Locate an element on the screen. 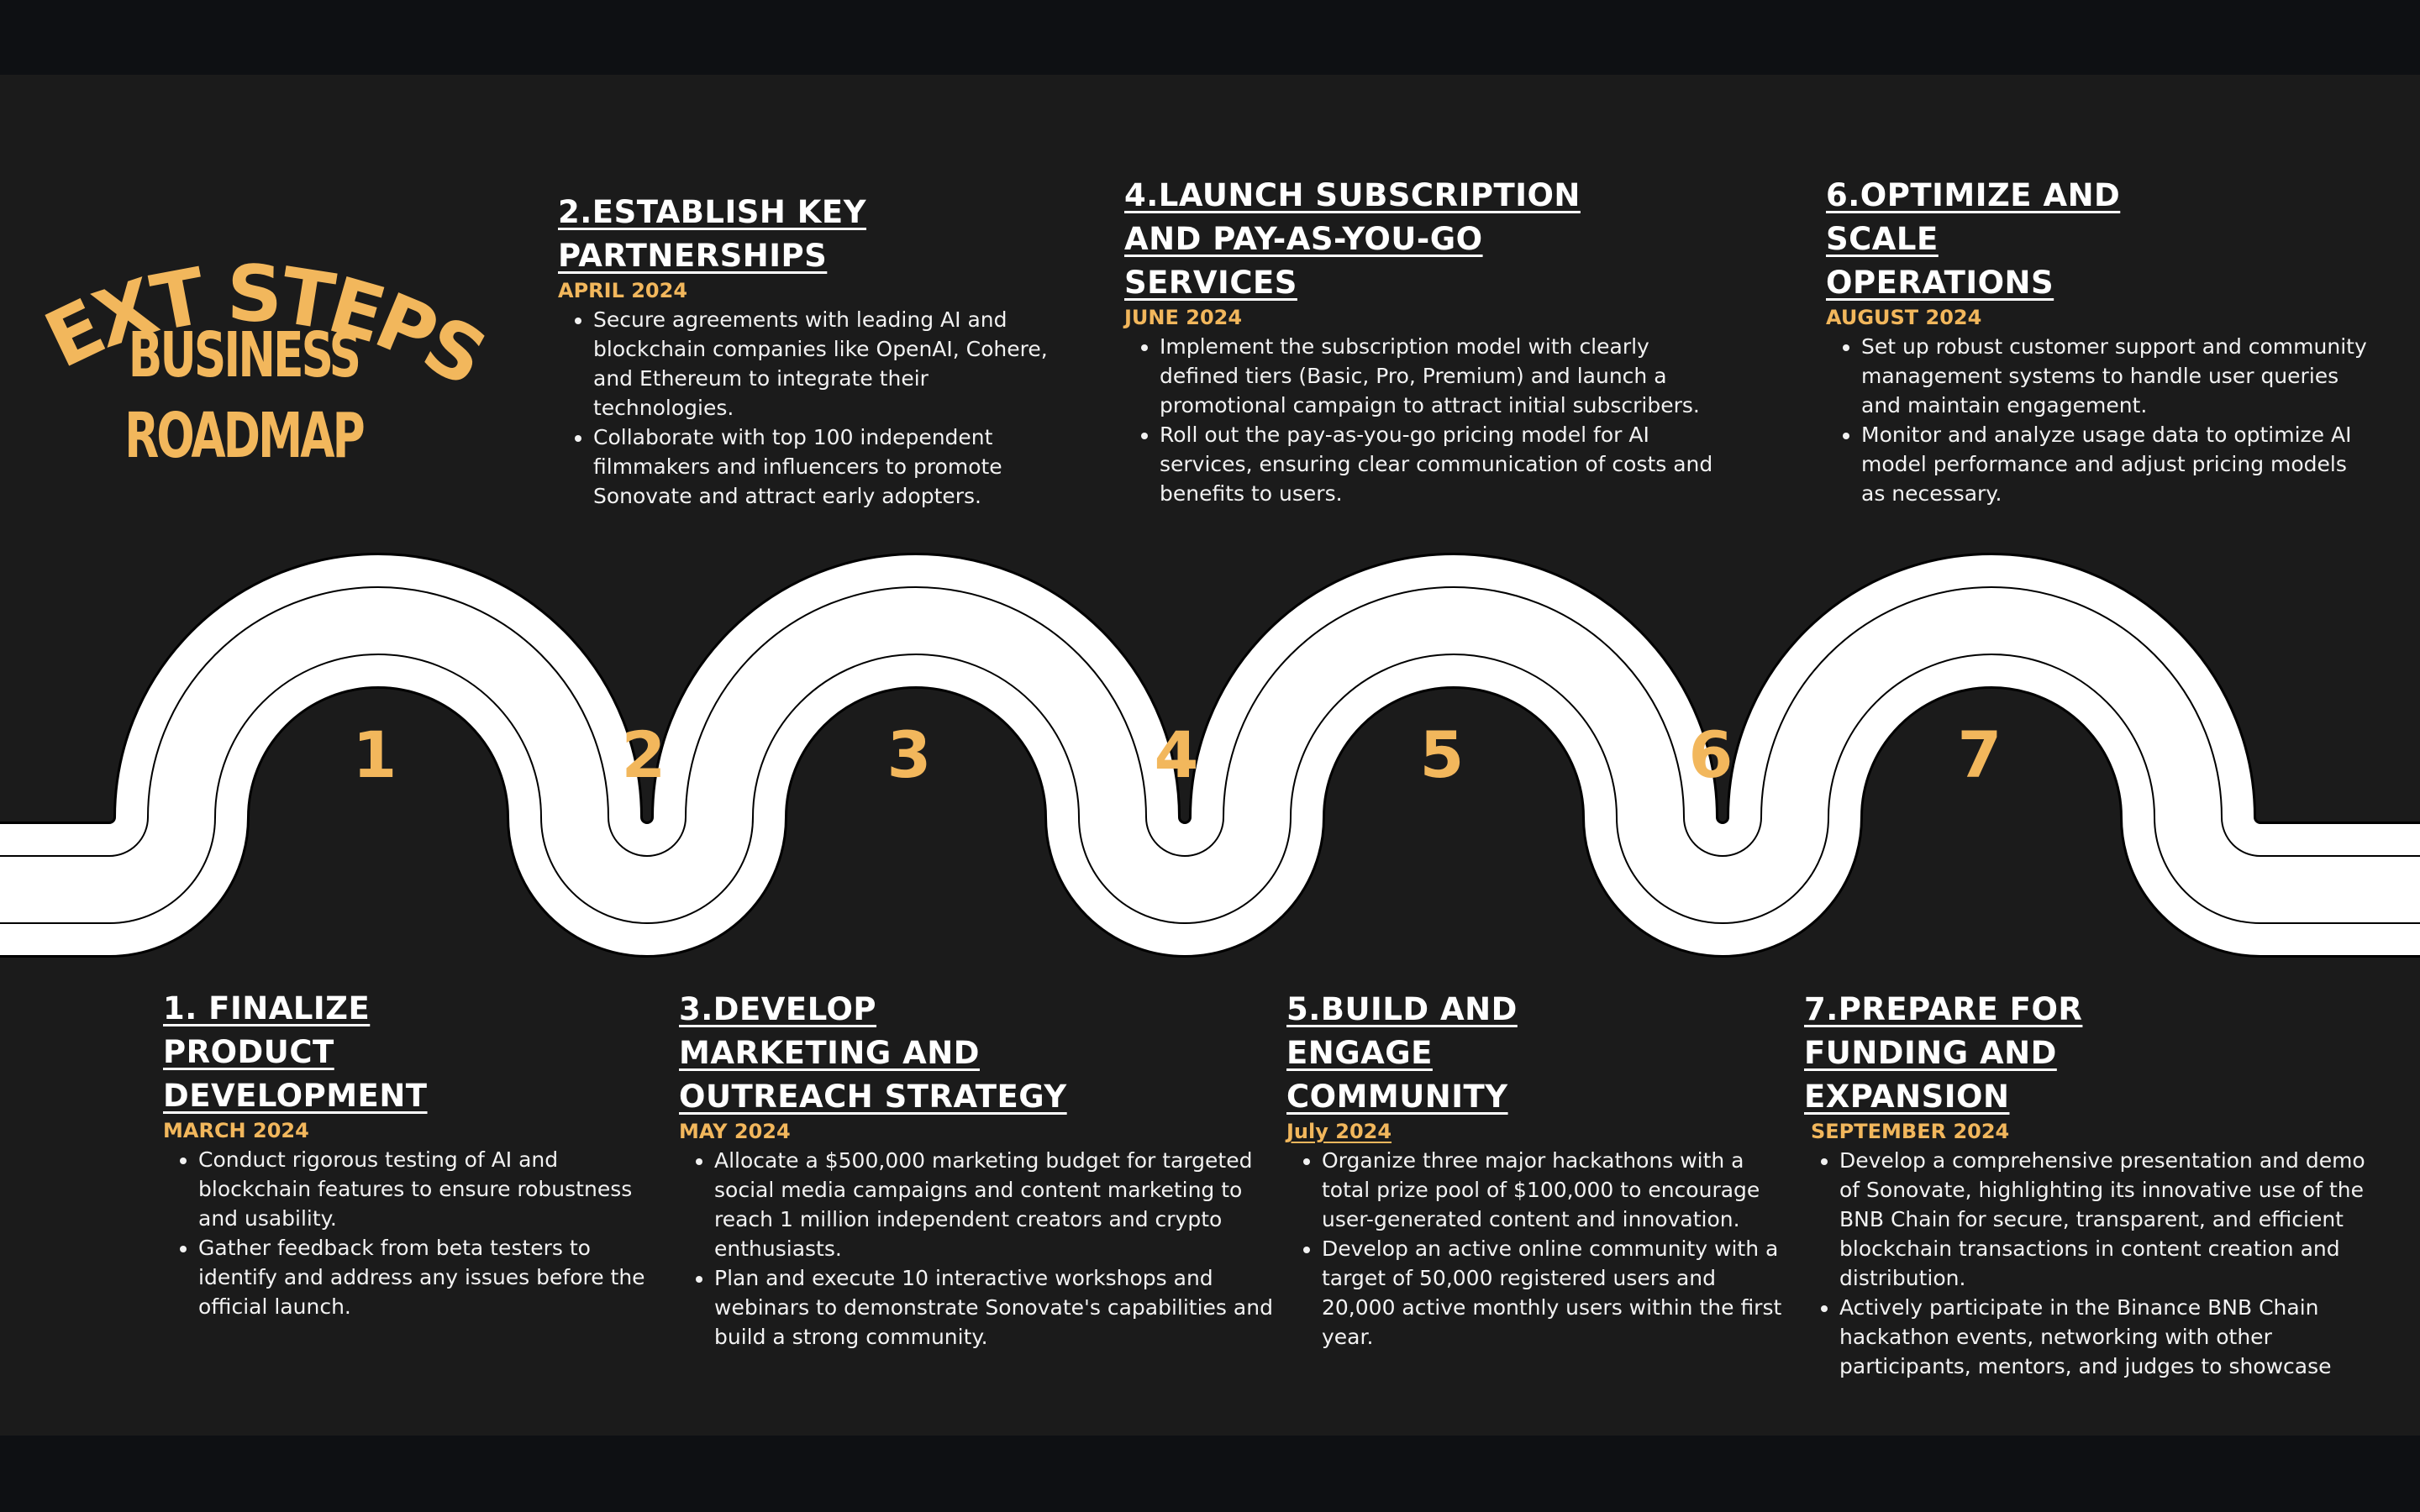 The height and width of the screenshot is (1512, 2420). road-number-2: 2 is located at coordinates (643, 754).